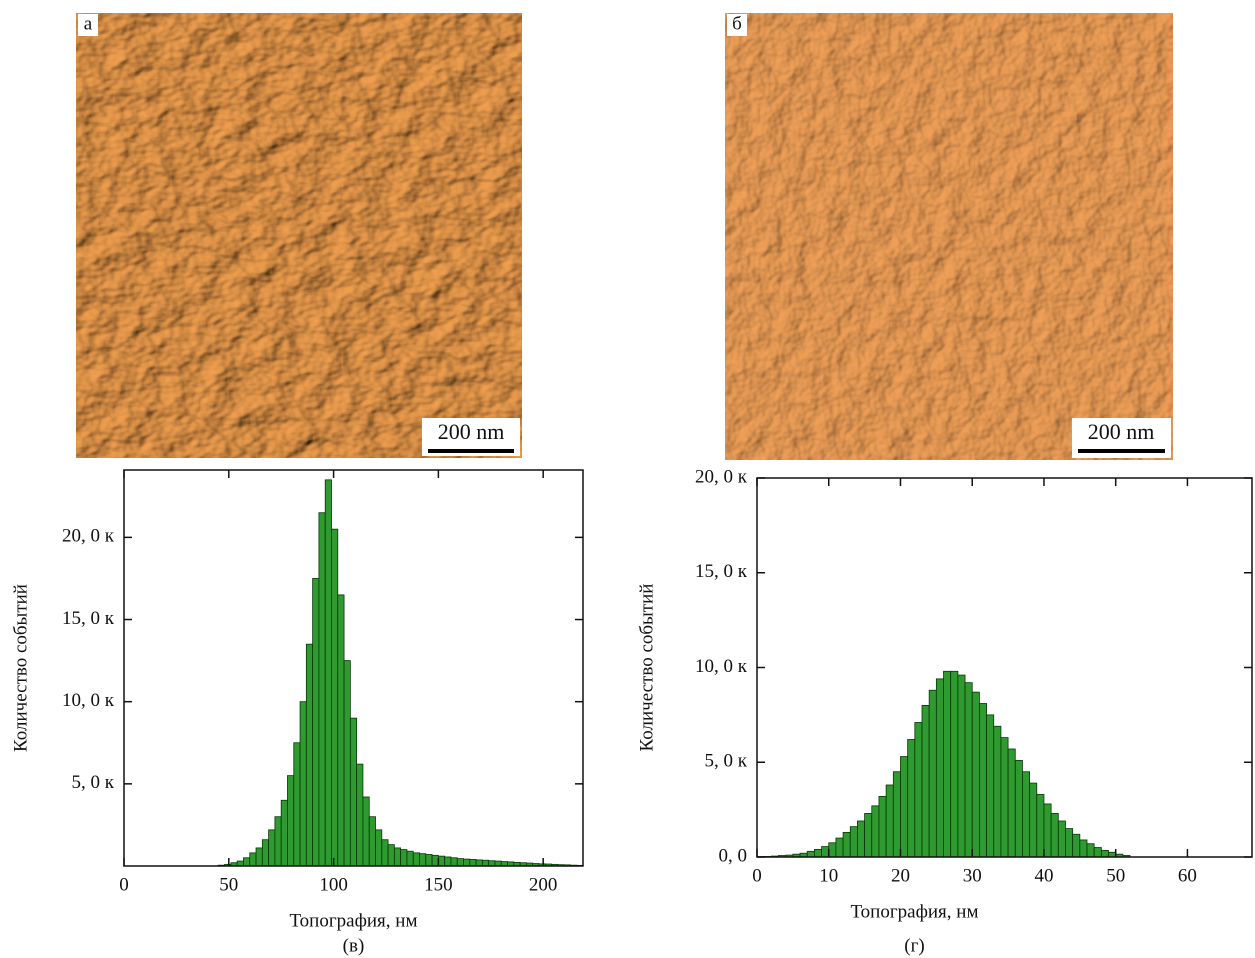 This screenshot has width=1255, height=958. What do you see at coordinates (543, 884) in the screenshot?
I see `x-tick-label: 200` at bounding box center [543, 884].